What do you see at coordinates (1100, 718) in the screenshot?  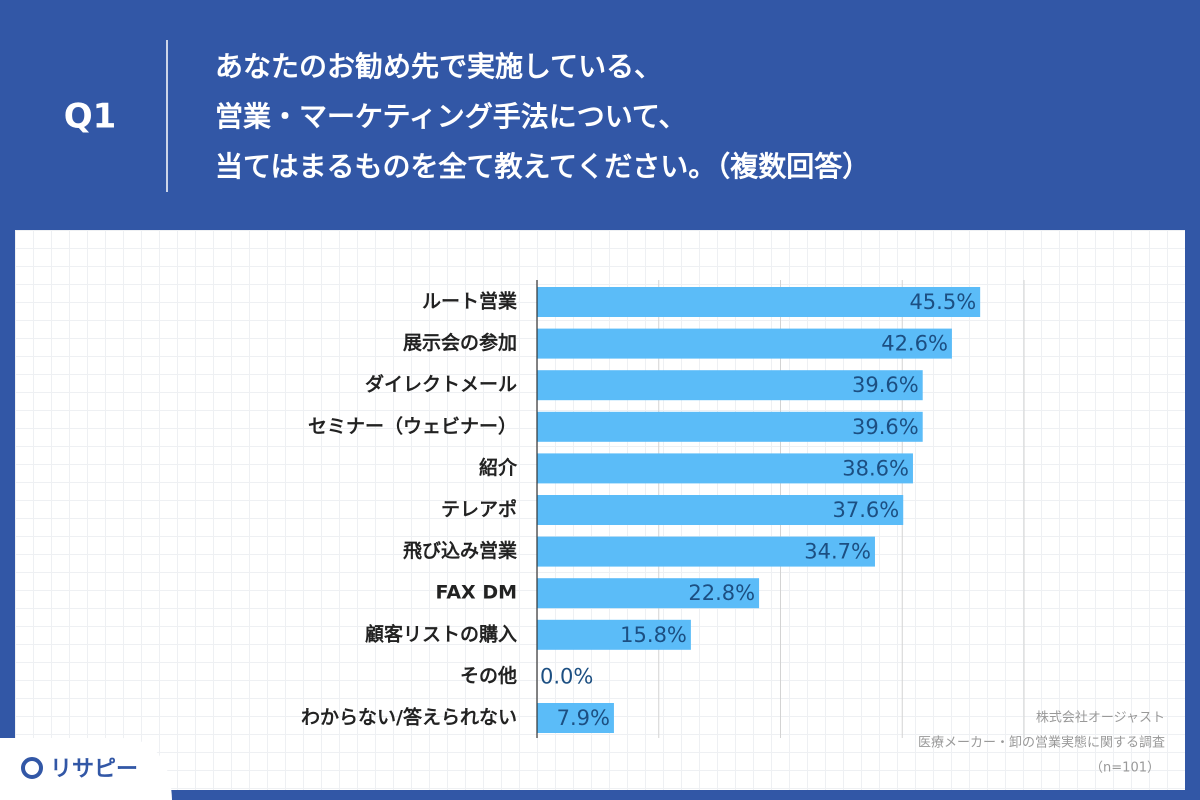 I see `source: 株式会社オージャスト` at bounding box center [1100, 718].